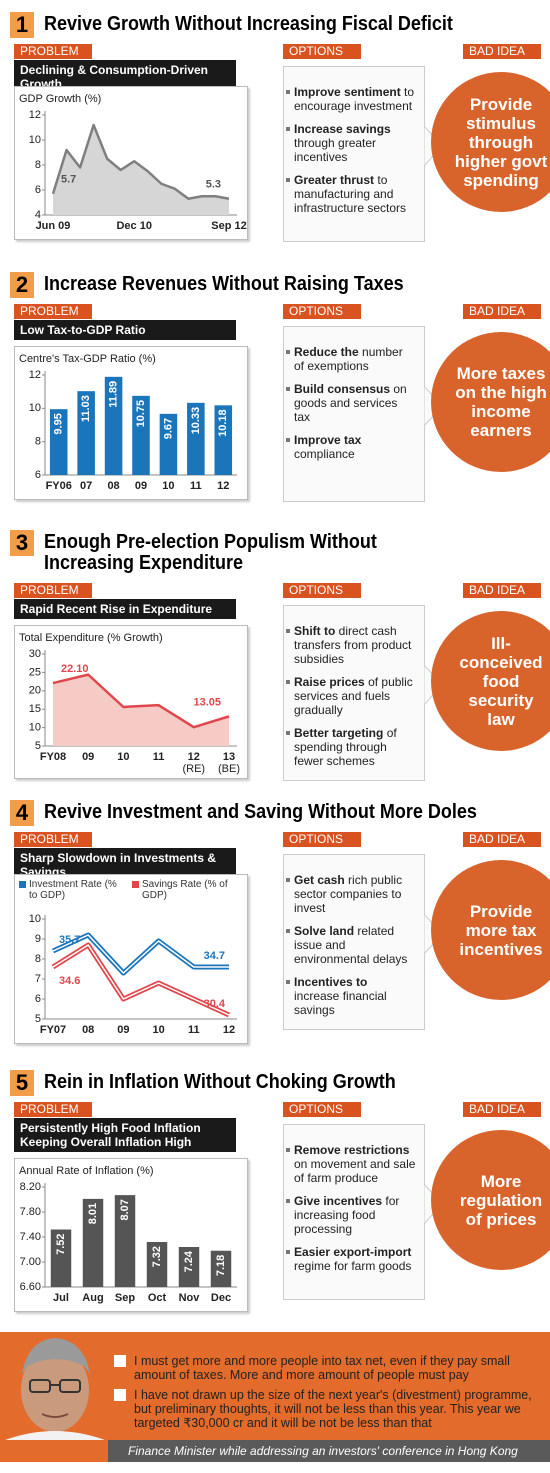 The width and height of the screenshot is (550, 1473). Describe the element at coordinates (224, 284) in the screenshot. I see `section-title: Increase Revenues Without Raising Taxes` at that location.